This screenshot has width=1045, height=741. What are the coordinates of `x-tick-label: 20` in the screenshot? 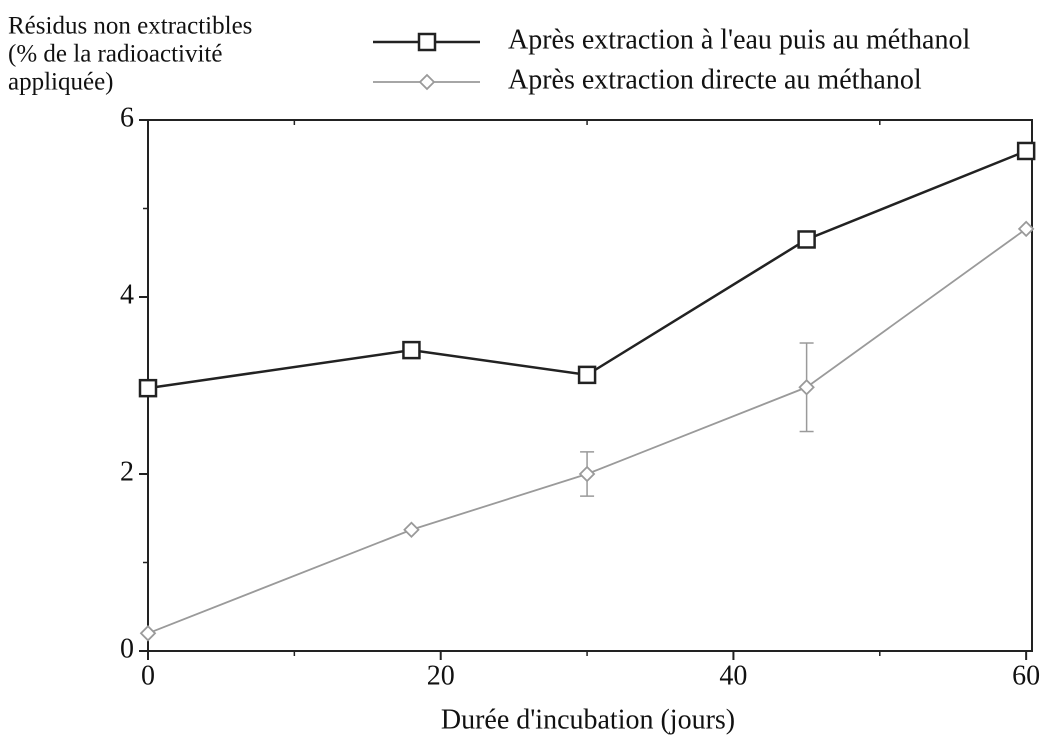 It's located at (441, 675).